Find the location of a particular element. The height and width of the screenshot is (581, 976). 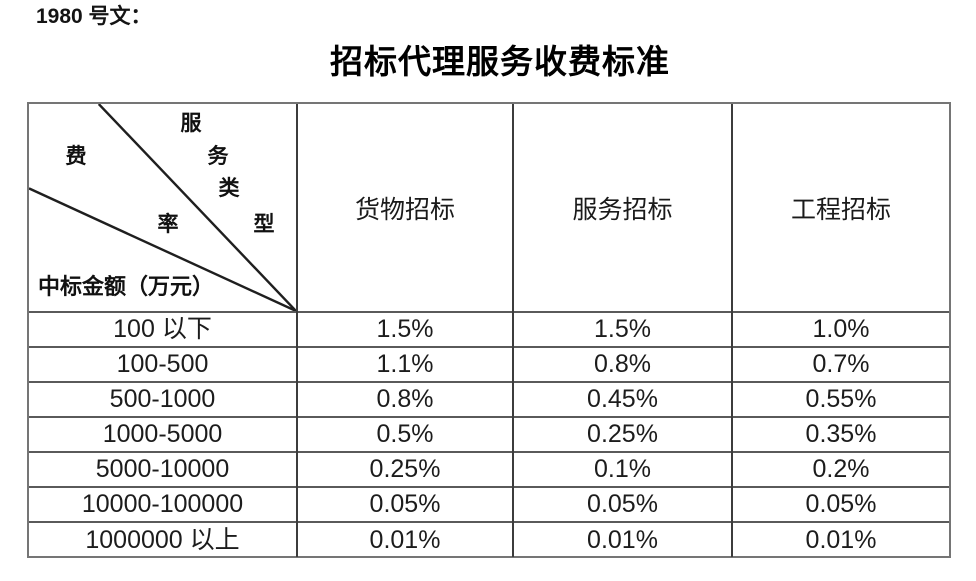

table-row: 1000-5000 0.5% 0.25% 0.35% is located at coordinates (489, 434).